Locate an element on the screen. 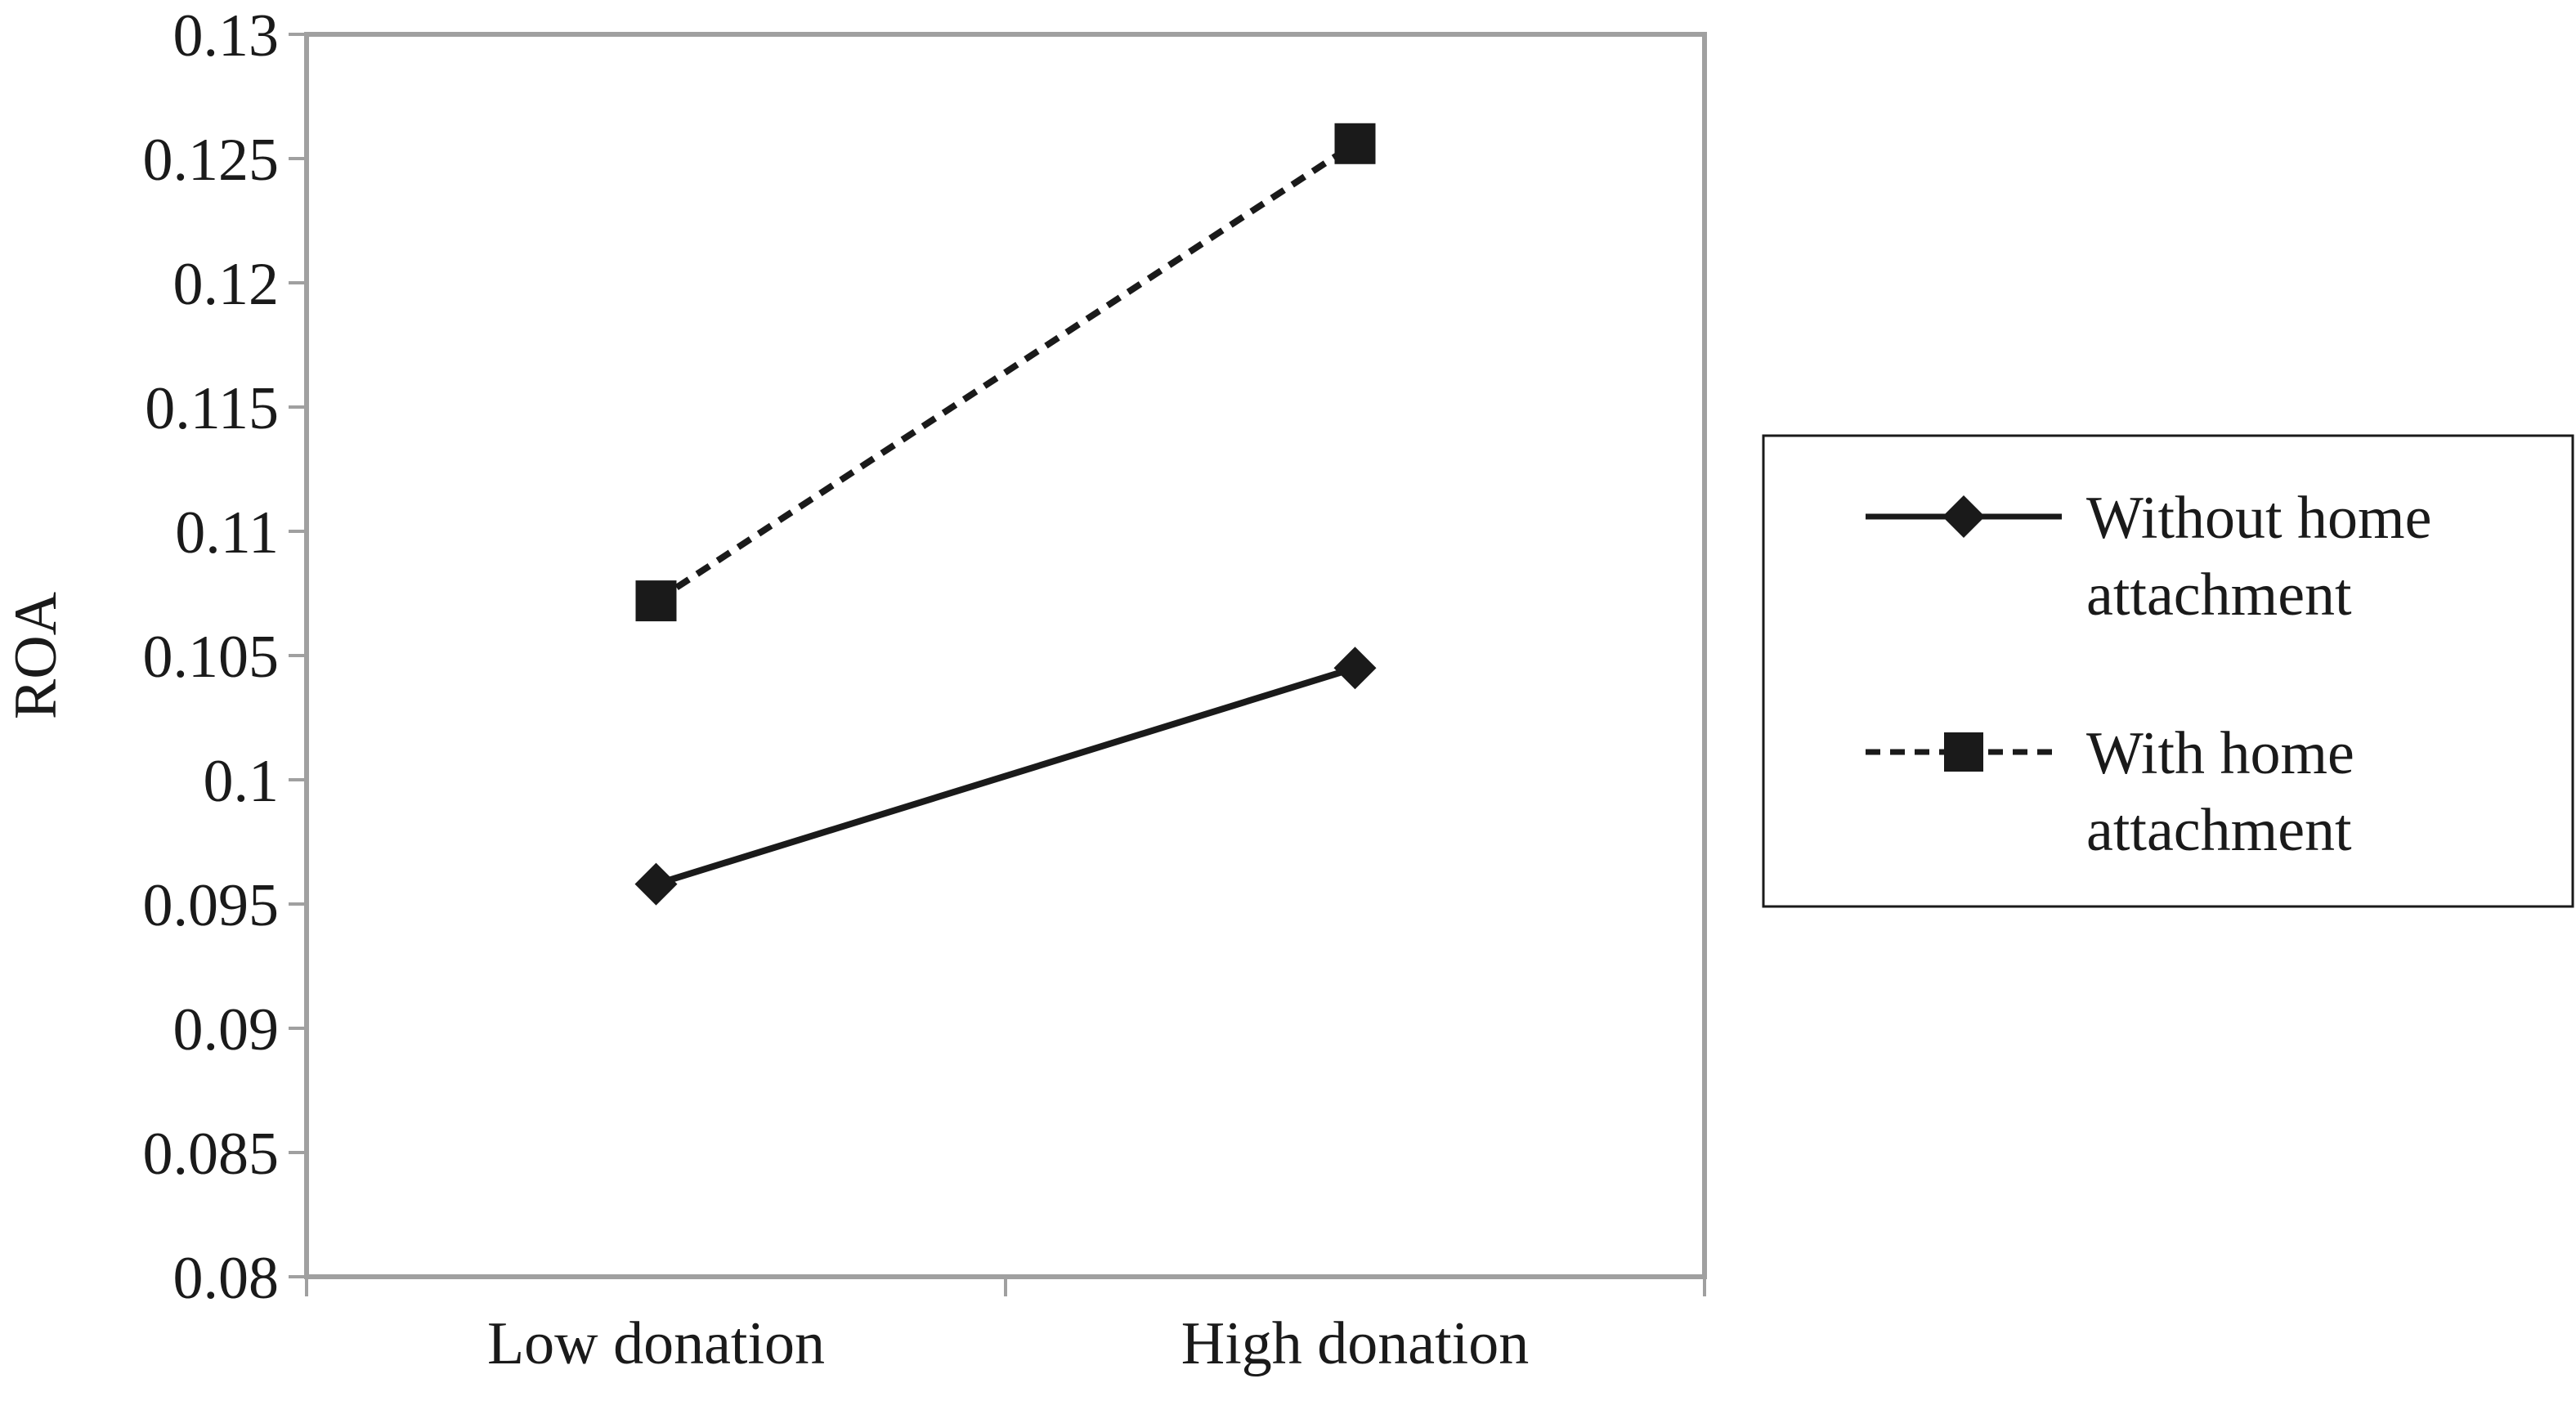 The width and height of the screenshot is (2576, 1401). y-tick-label: 0.12 is located at coordinates (226, 284).